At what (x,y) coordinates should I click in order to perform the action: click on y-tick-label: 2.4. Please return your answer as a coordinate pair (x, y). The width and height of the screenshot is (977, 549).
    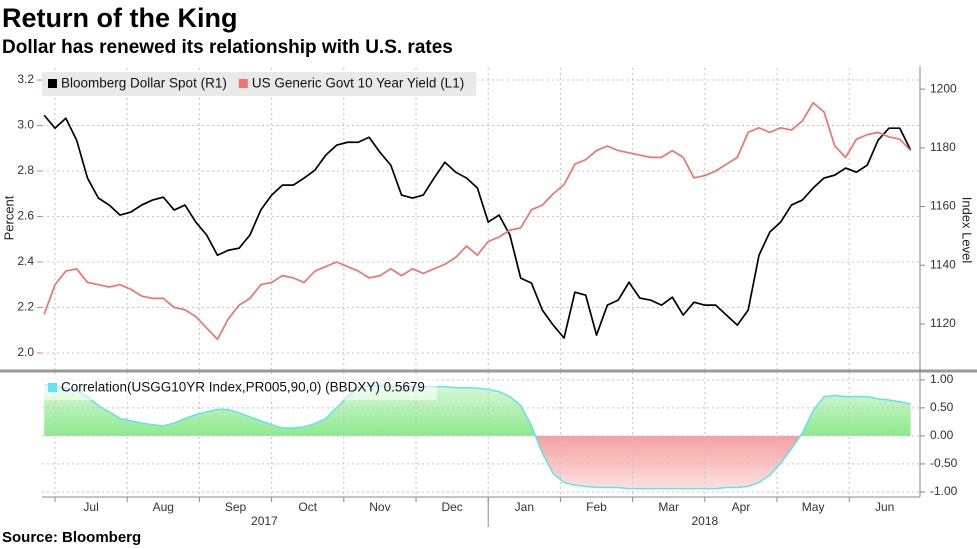
    Looking at the image, I should click on (25, 261).